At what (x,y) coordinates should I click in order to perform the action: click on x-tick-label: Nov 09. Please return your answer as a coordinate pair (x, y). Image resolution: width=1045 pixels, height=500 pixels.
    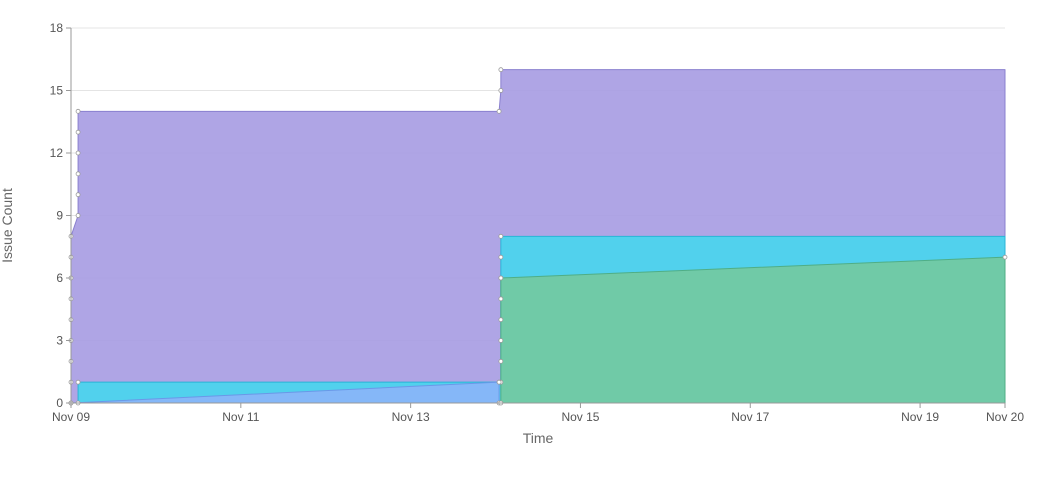
    Looking at the image, I should click on (71, 417).